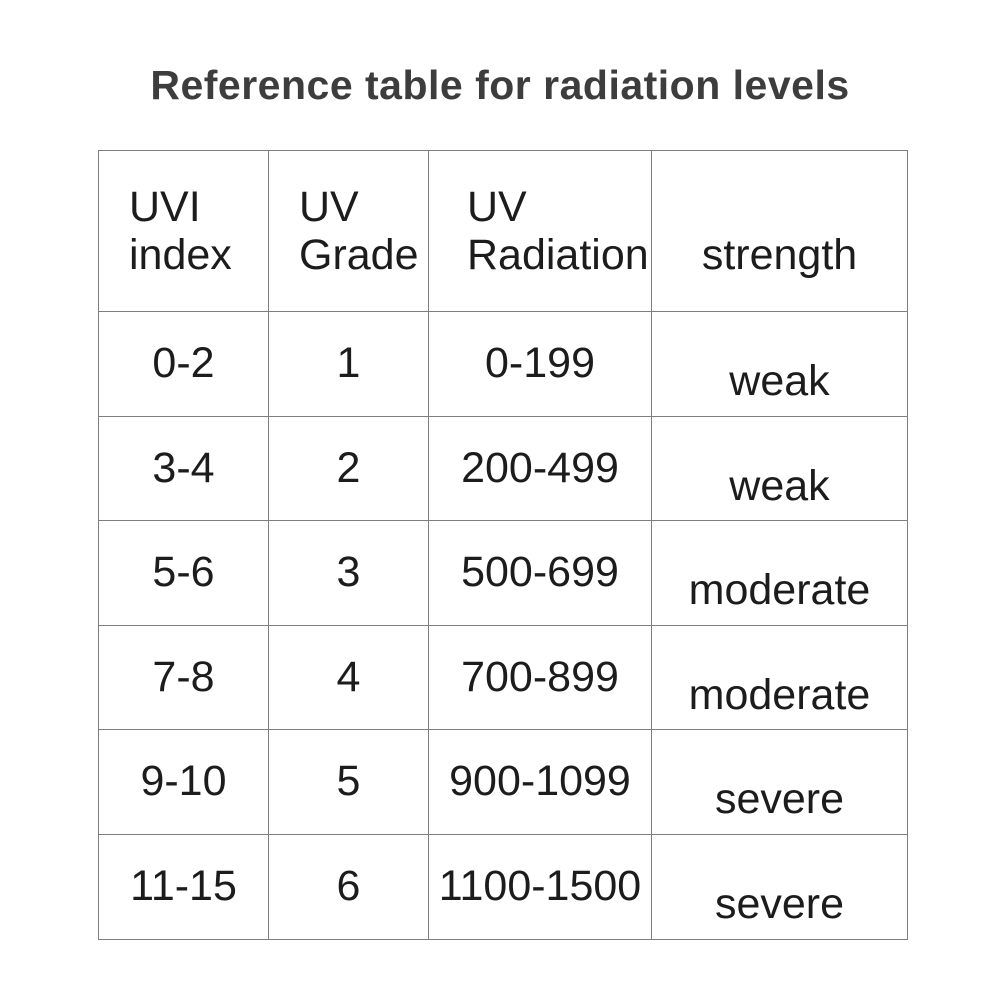 The width and height of the screenshot is (1000, 1000). I want to click on cell-uv-grade: 2, so click(349, 468).